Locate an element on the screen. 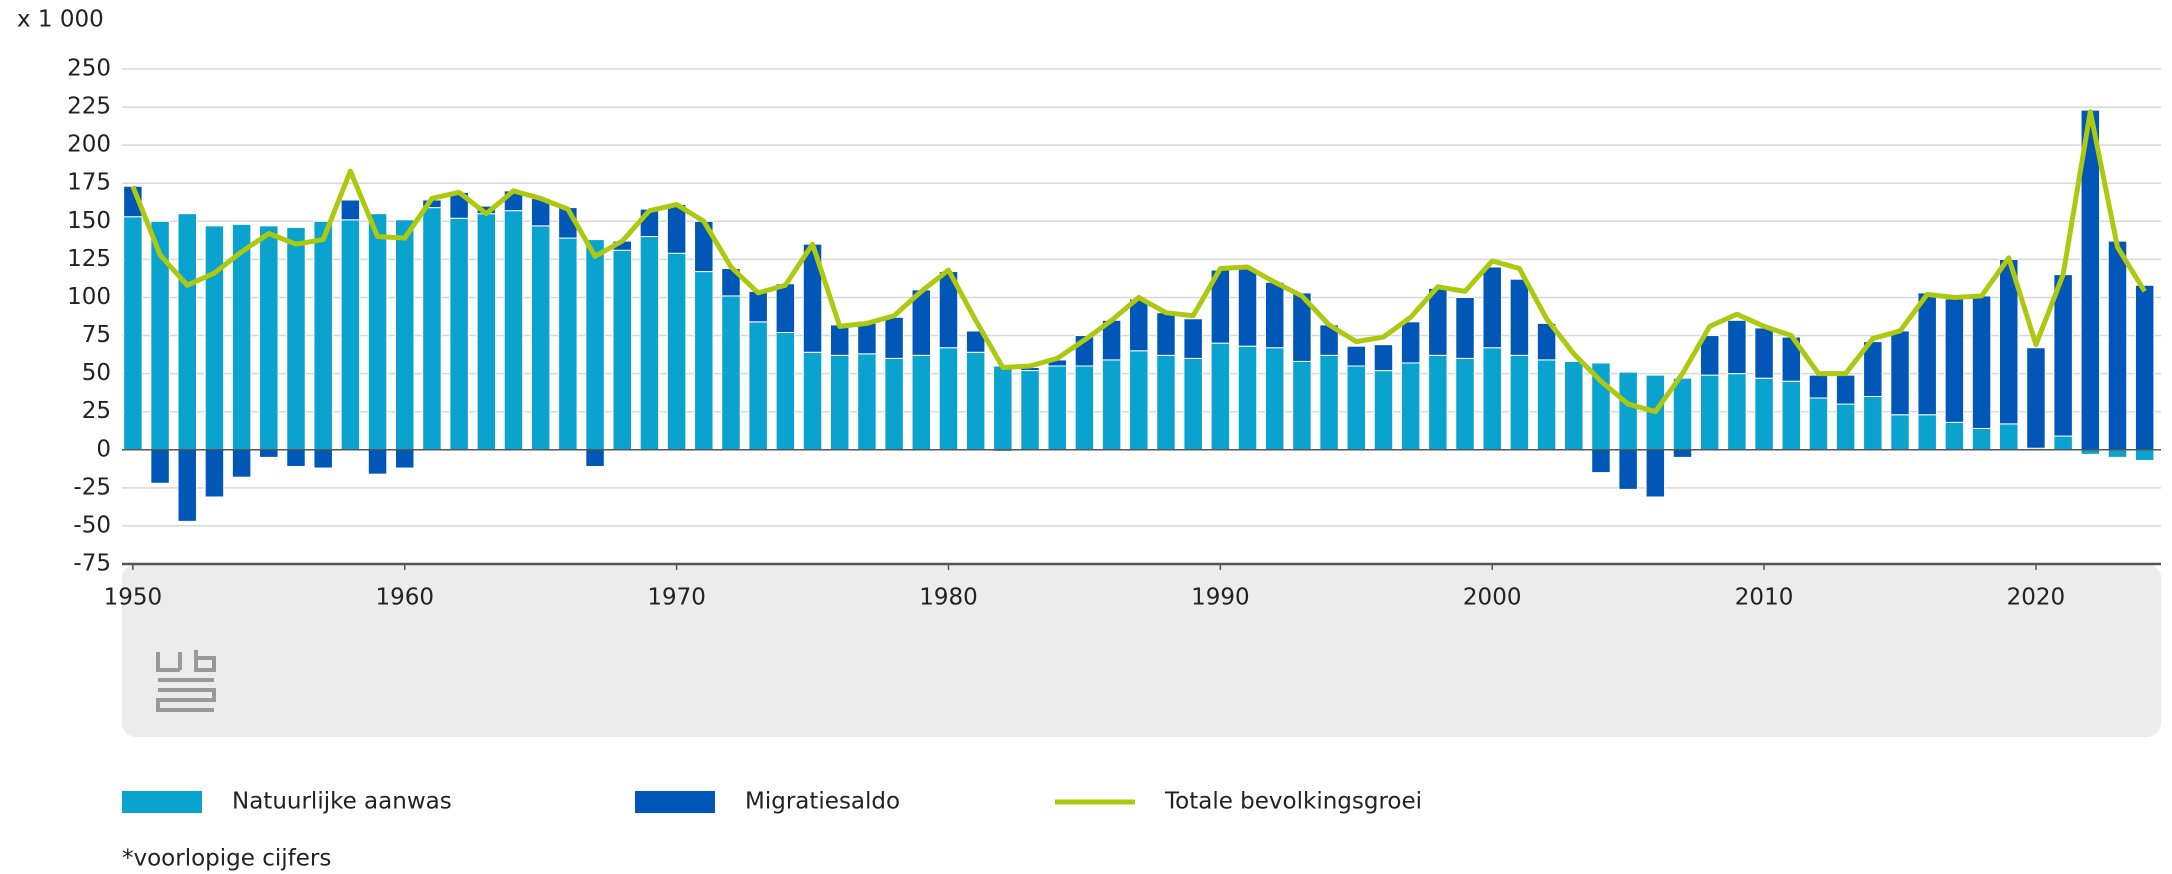 The image size is (2172, 874). y-unit-label: x 1 000 is located at coordinates (60, 20).